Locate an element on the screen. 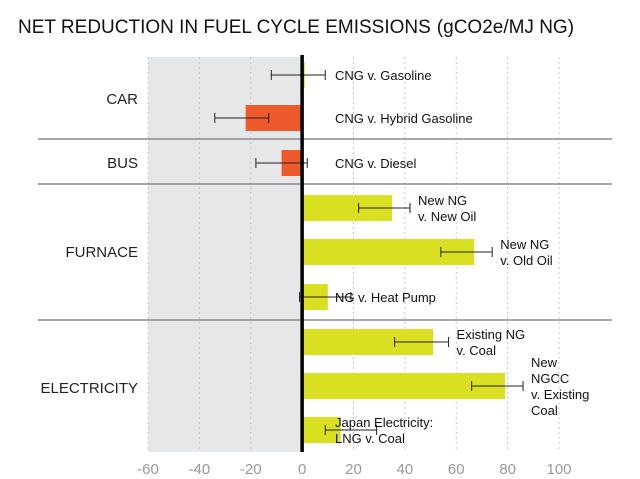 The height and width of the screenshot is (479, 640). x-tick-label: 20 is located at coordinates (353, 469).